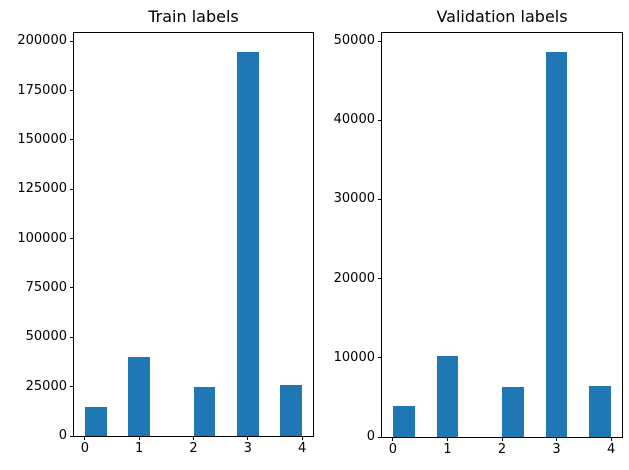  Describe the element at coordinates (42, 90) in the screenshot. I see `y-tick-label: 175000` at that location.